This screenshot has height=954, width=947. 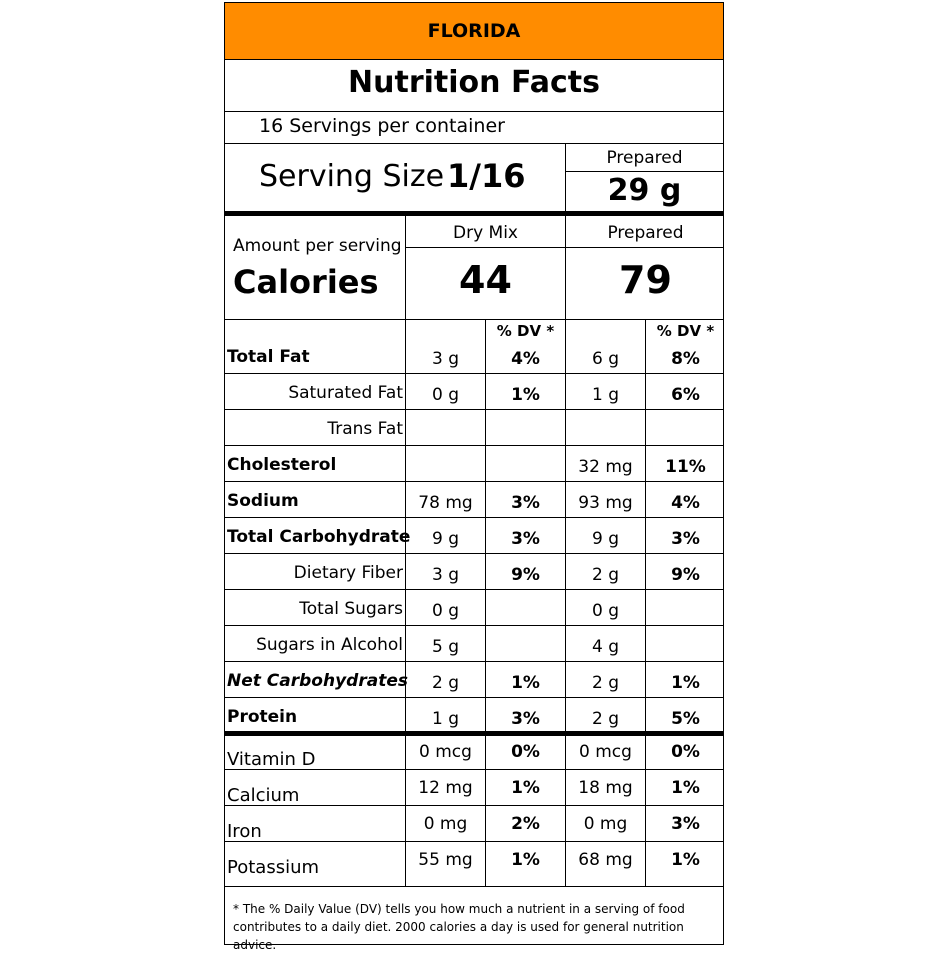 I want to click on nutrient-label: Sugars in Alcohol, so click(x=329, y=645).